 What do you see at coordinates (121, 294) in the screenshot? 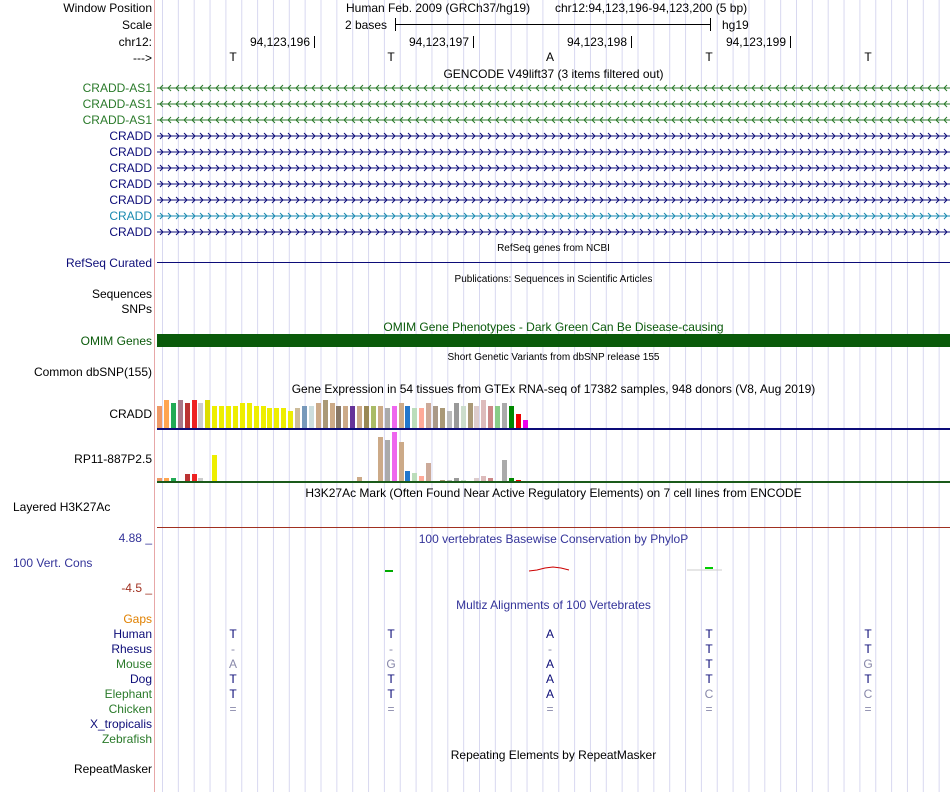
I see `publications-sequences-label: Sequences` at bounding box center [121, 294].